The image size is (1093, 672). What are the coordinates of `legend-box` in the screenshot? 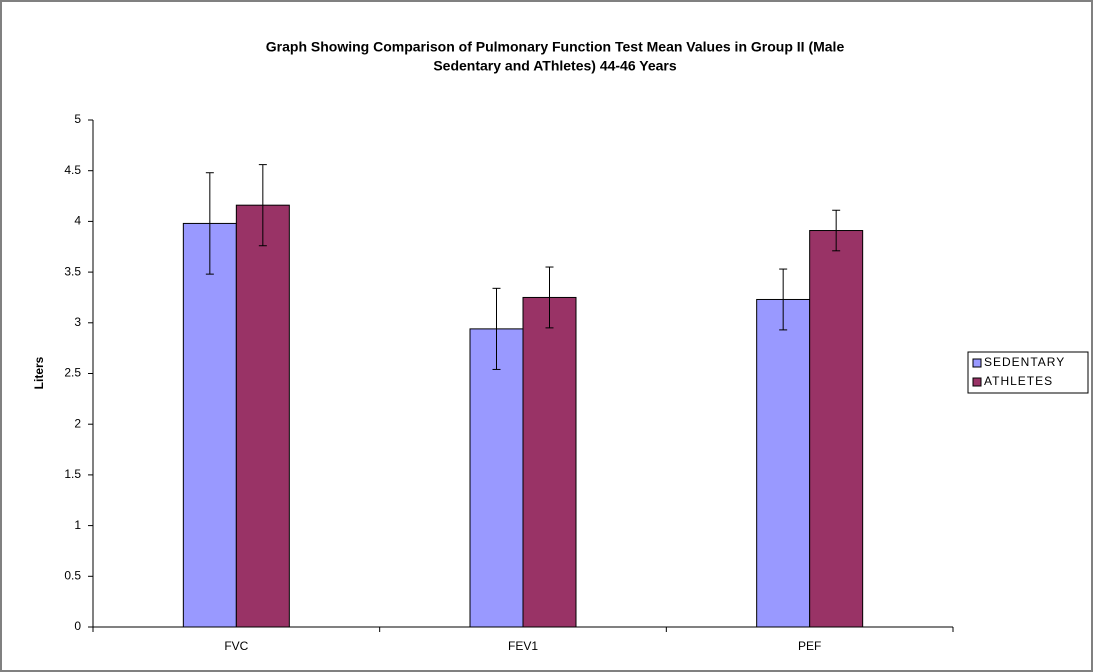 It's located at (1028, 372).